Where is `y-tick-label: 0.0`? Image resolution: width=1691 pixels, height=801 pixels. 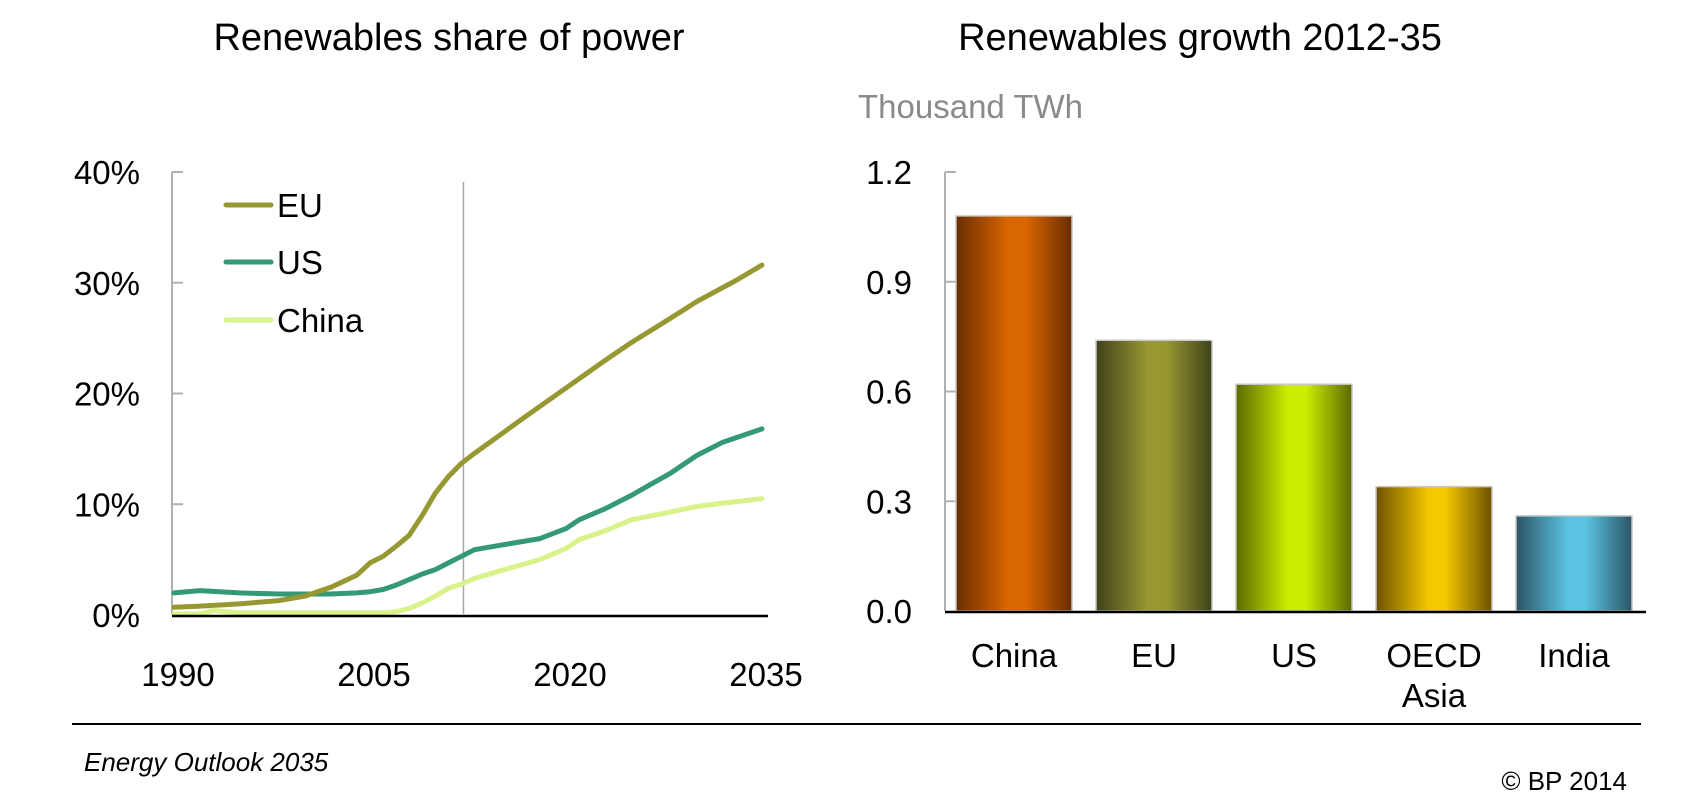
y-tick-label: 0.0 is located at coordinates (889, 611).